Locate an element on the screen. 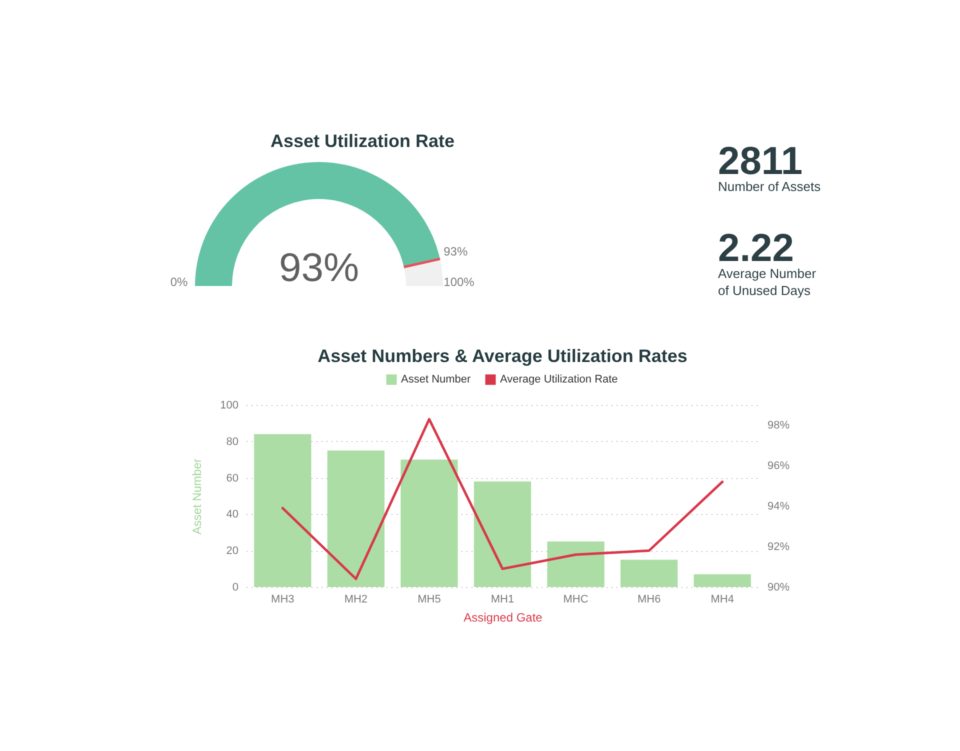 The image size is (960, 751). y-tick-label: 100 is located at coordinates (229, 406).